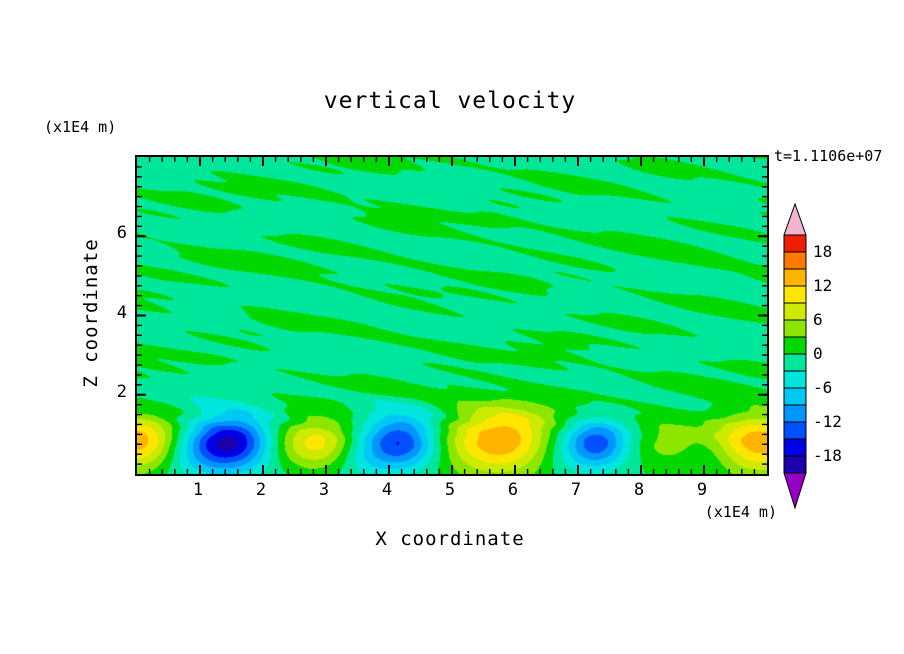  What do you see at coordinates (121, 312) in the screenshot?
I see `z-tick-label: 4` at bounding box center [121, 312].